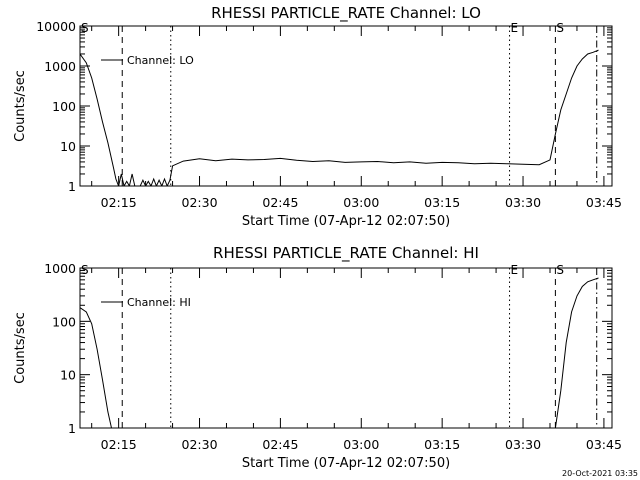 Image resolution: width=640 pixels, height=480 pixels. What do you see at coordinates (56, 26) in the screenshot?
I see `y-tick-label: 10000` at bounding box center [56, 26].